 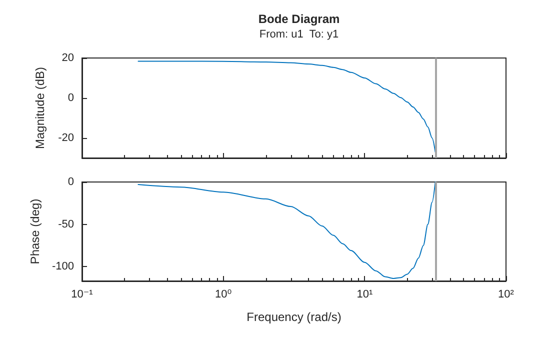 What do you see at coordinates (299, 34) in the screenshot?
I see `chart-subtitle: From: u1 To: y1` at bounding box center [299, 34].